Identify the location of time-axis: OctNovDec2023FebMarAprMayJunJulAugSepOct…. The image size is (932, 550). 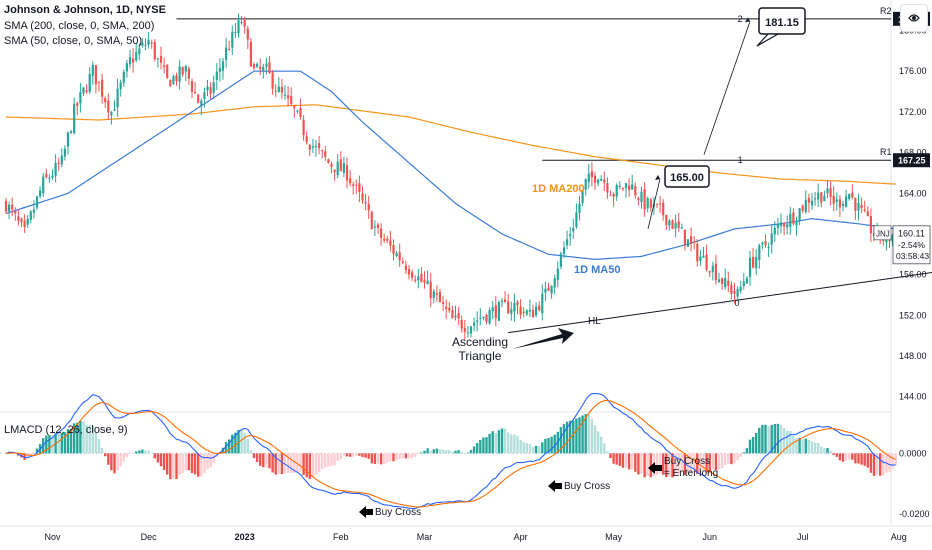
(466, 537).